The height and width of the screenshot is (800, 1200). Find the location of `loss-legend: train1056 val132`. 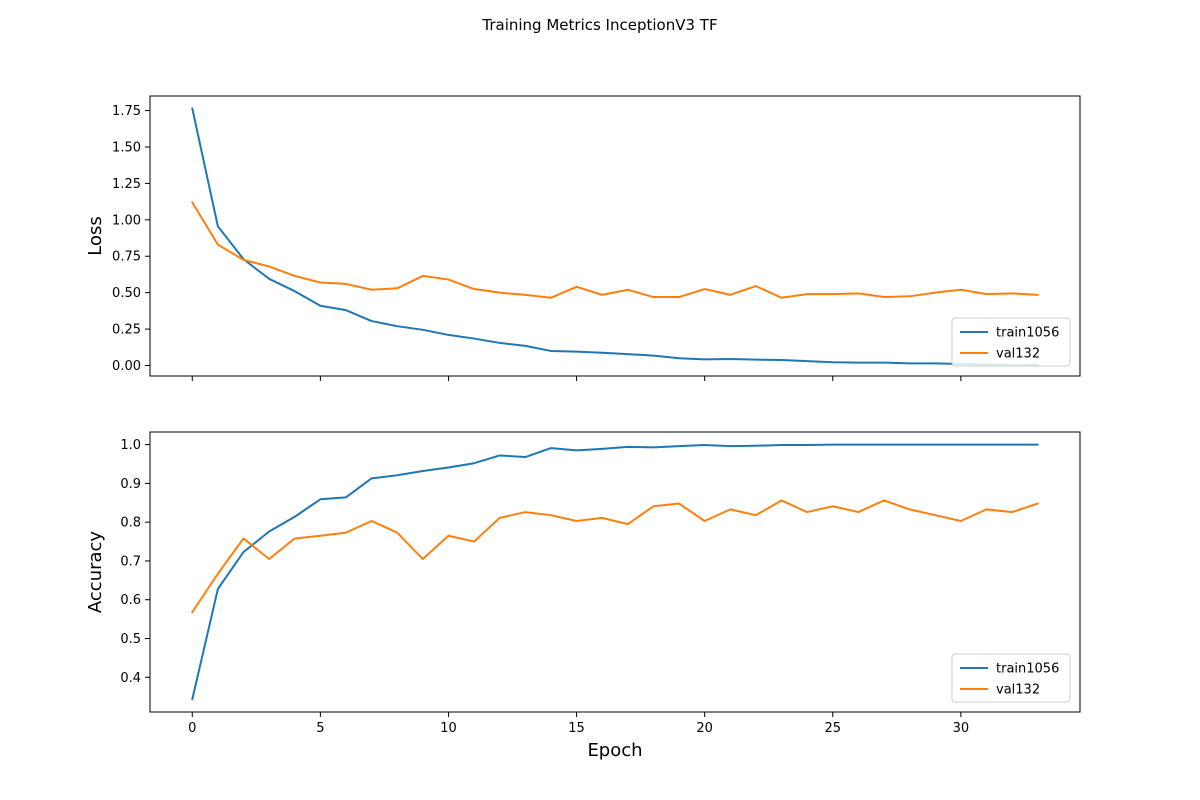

loss-legend: train1056 val132 is located at coordinates (1011, 342).